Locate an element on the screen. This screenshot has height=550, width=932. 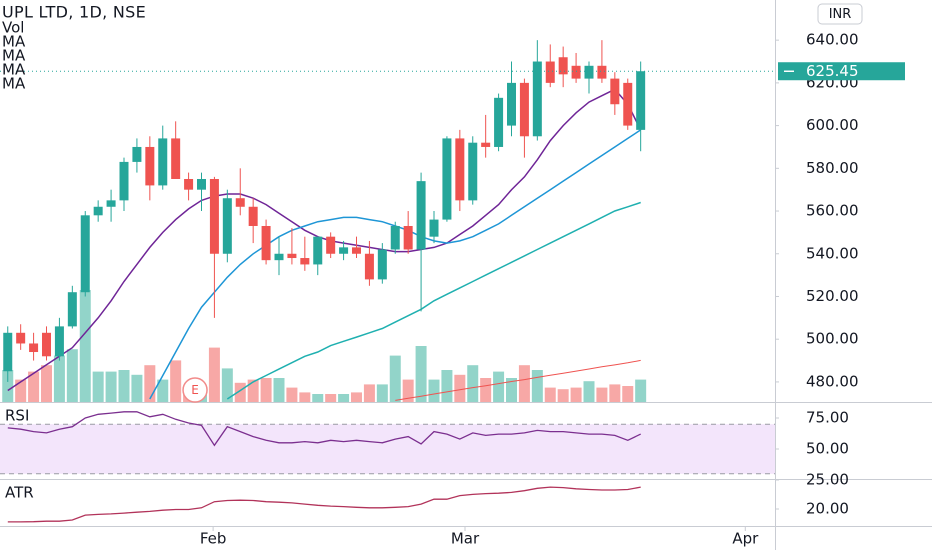
y-tick-label: 580.00 is located at coordinates (832, 168).